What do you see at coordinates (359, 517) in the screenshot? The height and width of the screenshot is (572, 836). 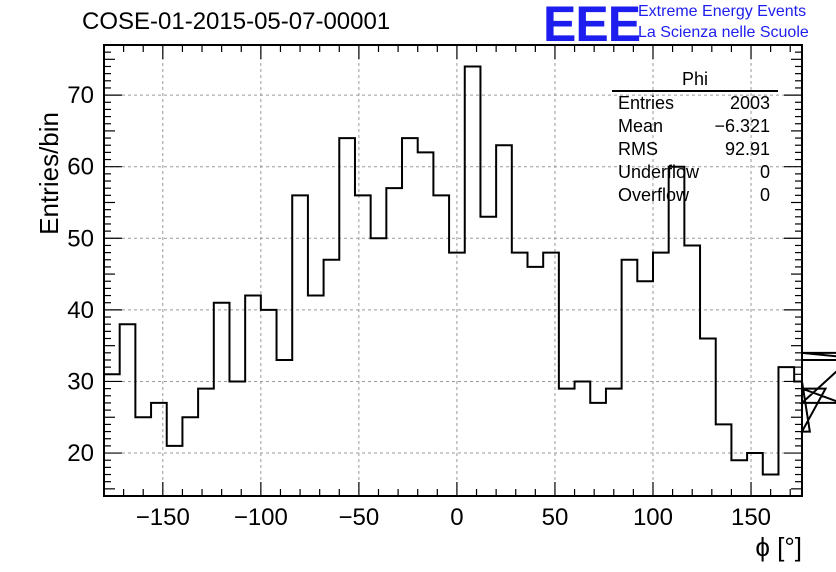 I see `x-tick-label: −50` at bounding box center [359, 517].